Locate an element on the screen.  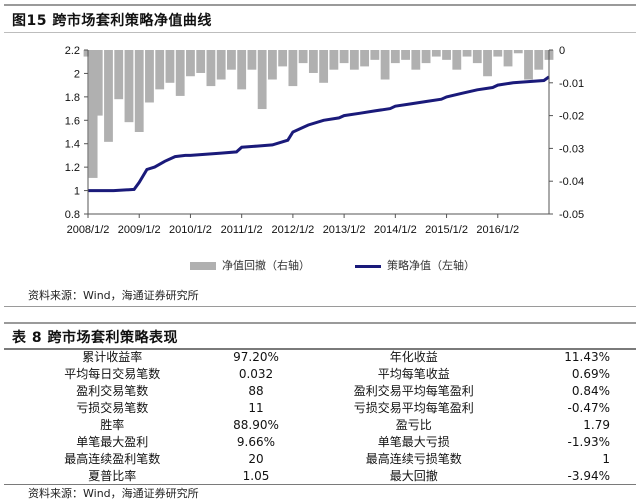
metric-label: 单笔最大亏损 is located at coordinates (413, 442).